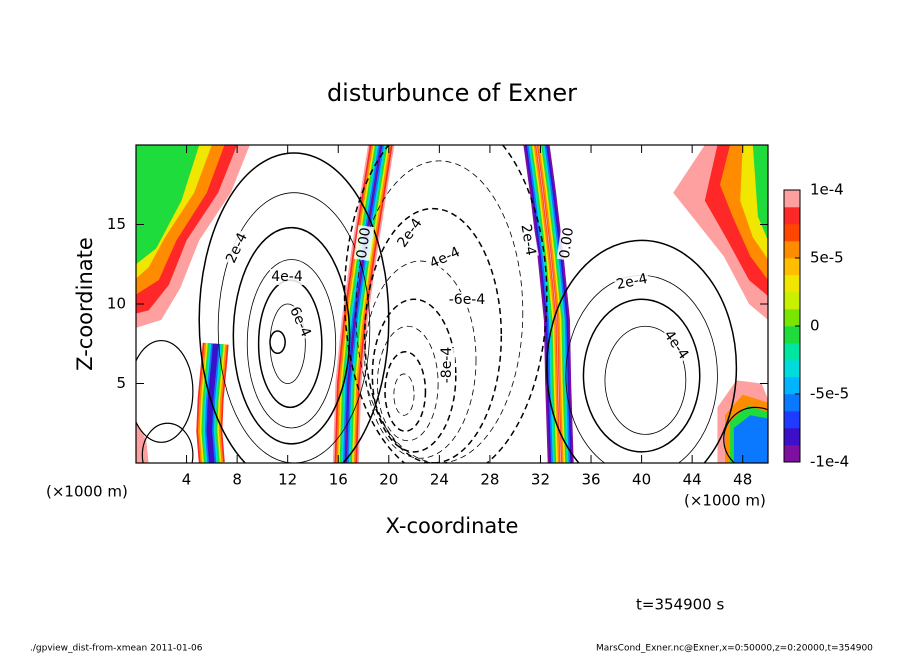  I want to click on y-tick-label: 15, so click(116, 224).